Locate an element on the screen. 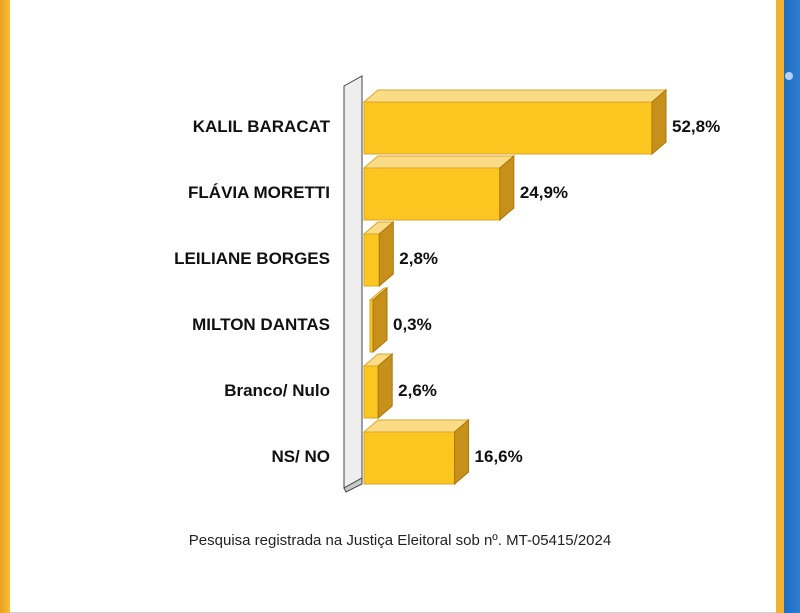  chart-wall-face is located at coordinates (353, 282).